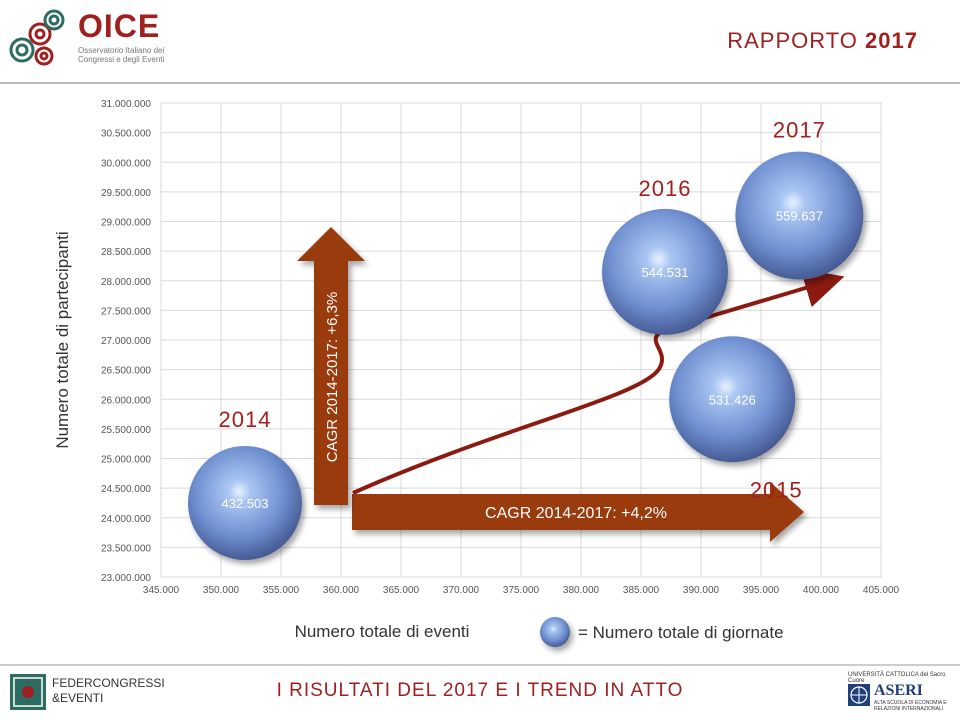 The width and height of the screenshot is (960, 720). I want to click on cagr-participants-label: CAGR 2014-2017: +6,3%, so click(332, 377).